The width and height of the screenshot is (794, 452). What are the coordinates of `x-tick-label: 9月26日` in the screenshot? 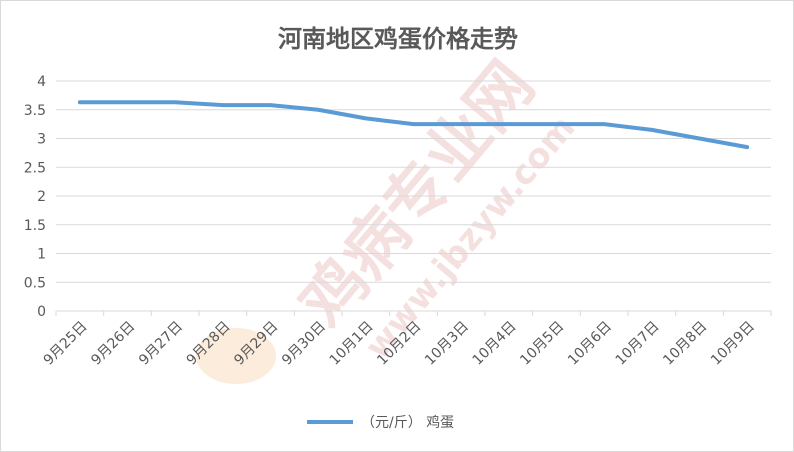 It's located at (113, 344).